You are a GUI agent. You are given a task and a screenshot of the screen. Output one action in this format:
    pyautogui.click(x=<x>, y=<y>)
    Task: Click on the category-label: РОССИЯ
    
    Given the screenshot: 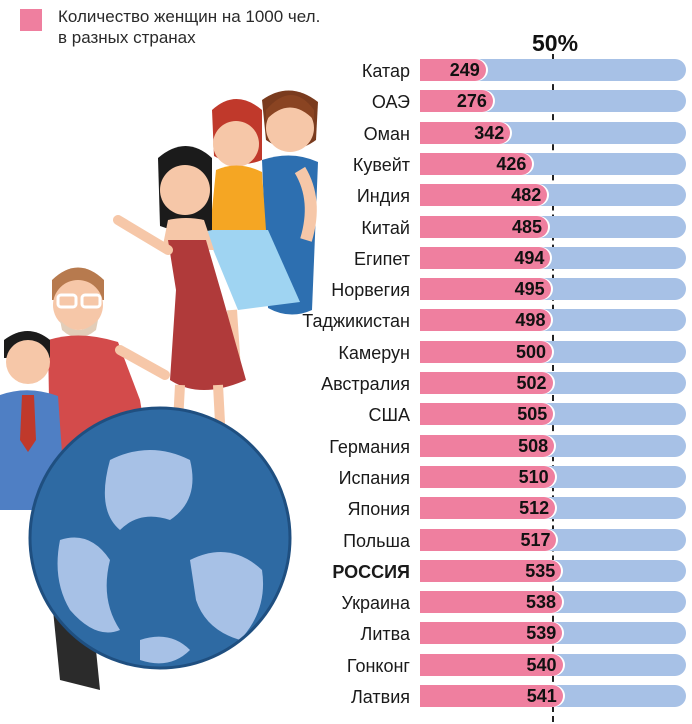 What is the action you would take?
    pyautogui.click(x=371, y=571)
    